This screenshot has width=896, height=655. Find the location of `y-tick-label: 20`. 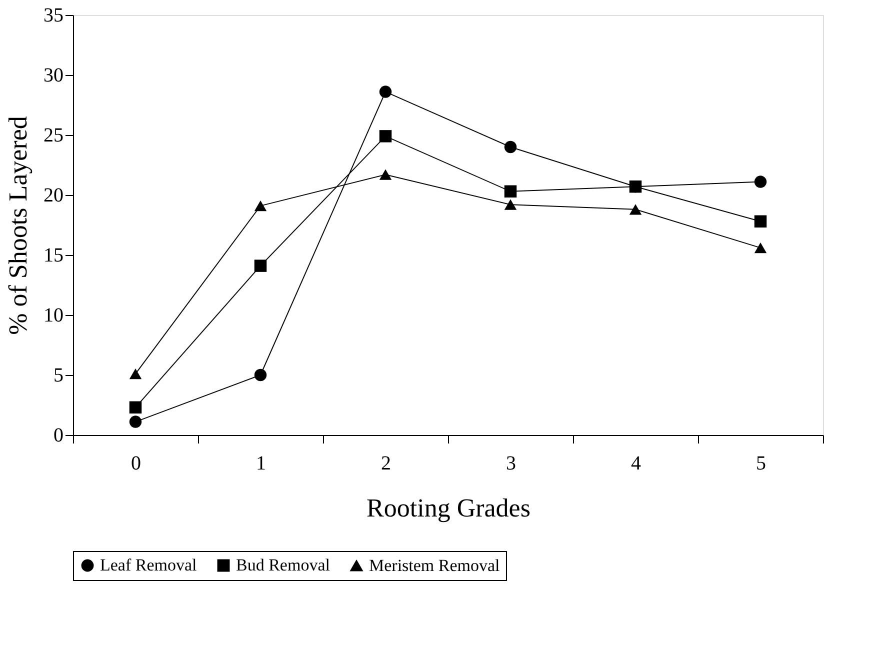

y-tick-label: 20 is located at coordinates (54, 195).